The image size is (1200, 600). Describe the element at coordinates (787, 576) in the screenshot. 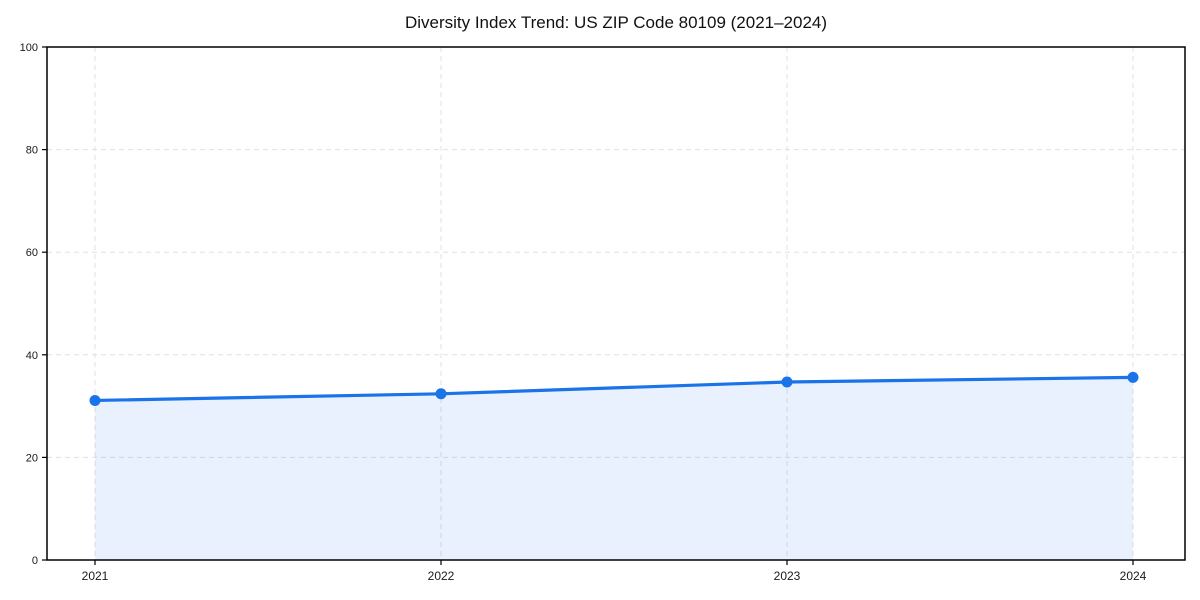

I see `x-axis-tick-label: 2023` at that location.